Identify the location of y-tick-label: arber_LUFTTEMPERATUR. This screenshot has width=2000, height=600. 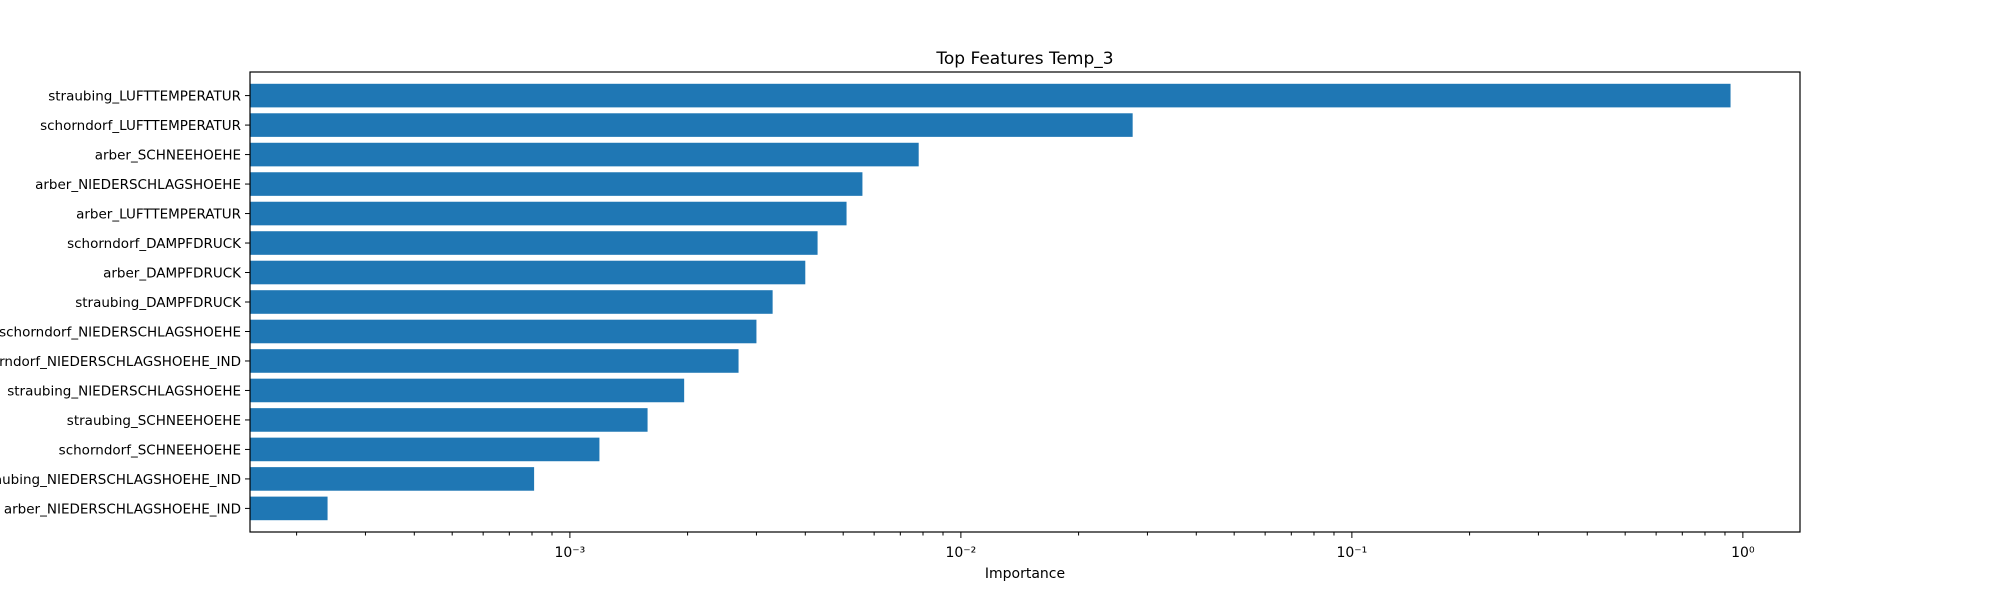
(158, 215).